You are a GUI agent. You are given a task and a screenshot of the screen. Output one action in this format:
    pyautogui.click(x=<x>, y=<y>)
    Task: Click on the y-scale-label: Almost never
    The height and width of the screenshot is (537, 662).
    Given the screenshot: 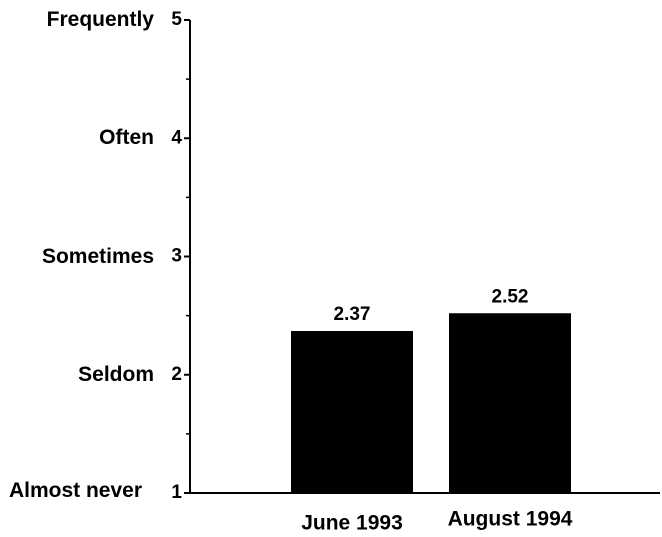 What is the action you would take?
    pyautogui.click(x=75, y=490)
    